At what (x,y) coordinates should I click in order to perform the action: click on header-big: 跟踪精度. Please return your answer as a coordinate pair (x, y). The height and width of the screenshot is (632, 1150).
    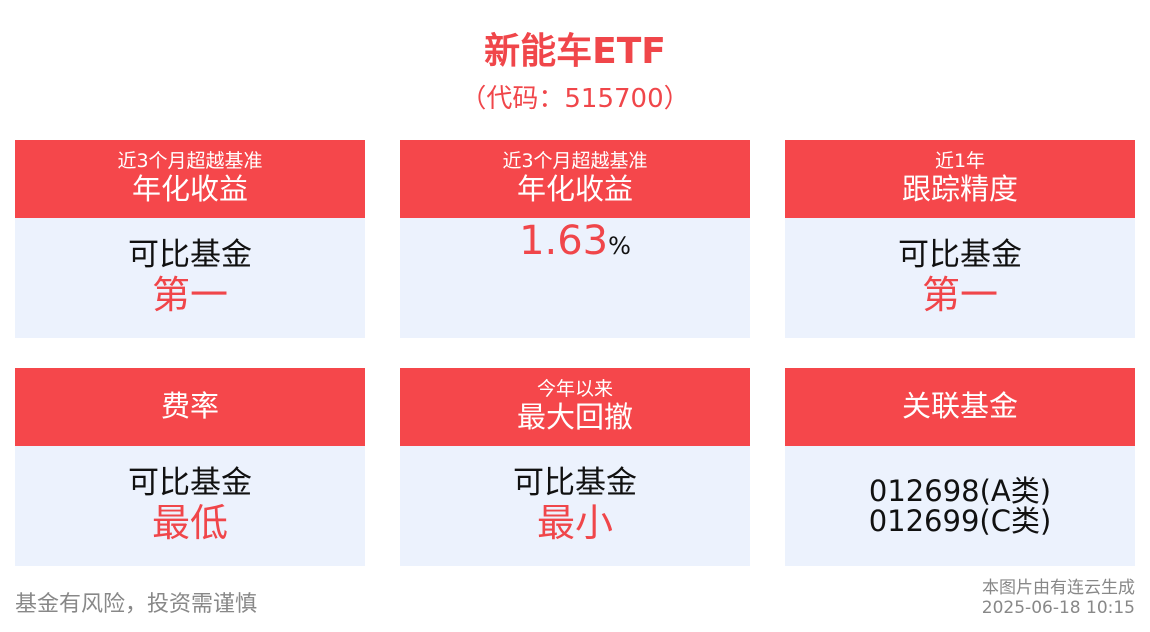
    Looking at the image, I should click on (959, 189).